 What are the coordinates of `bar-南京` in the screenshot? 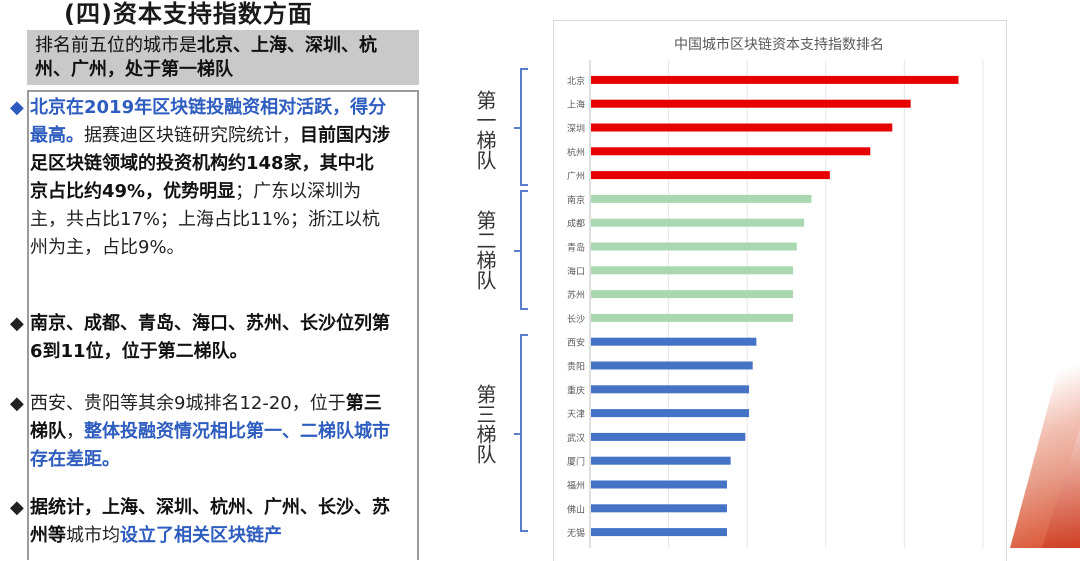 It's located at (701, 198).